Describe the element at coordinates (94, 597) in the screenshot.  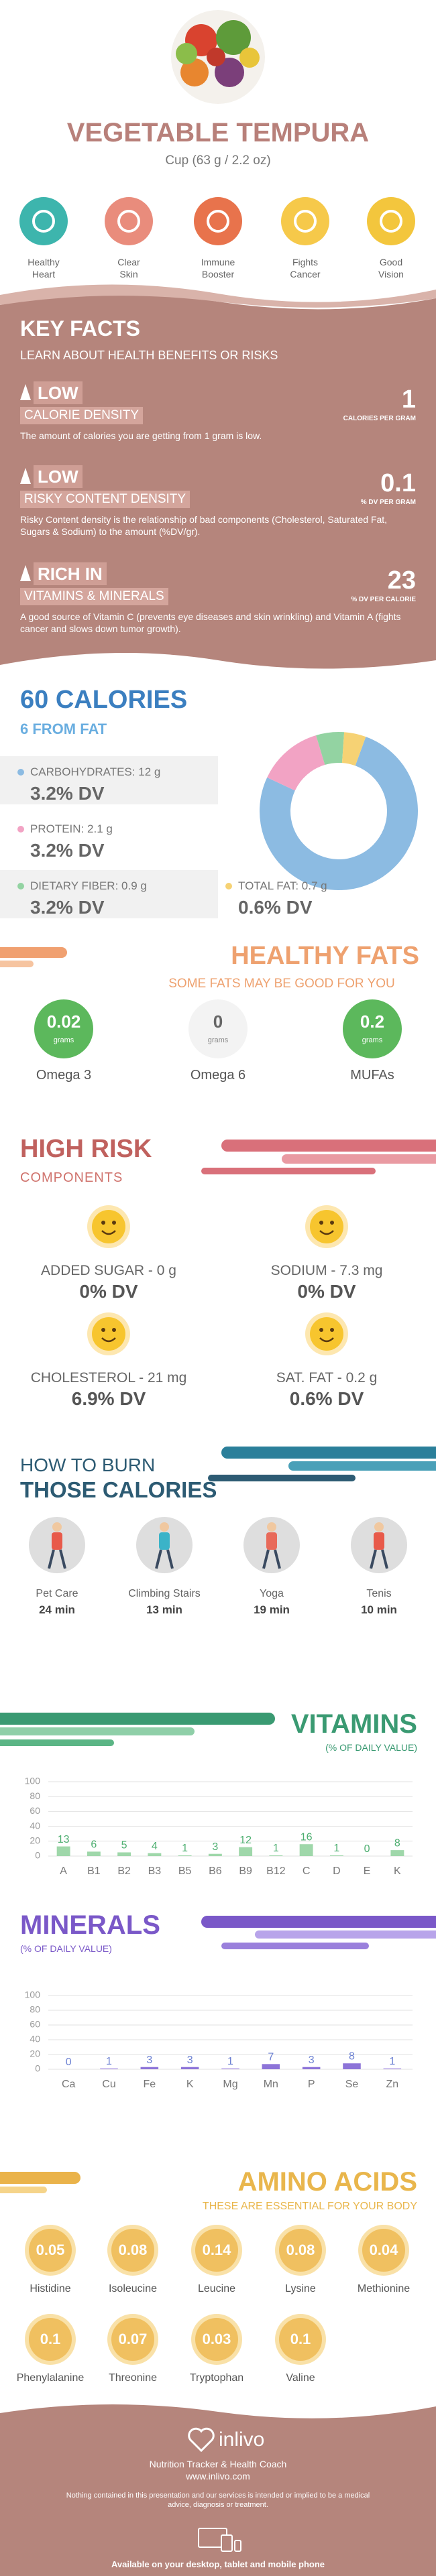
I see `fact-topic: VITAMINS & MINERALS` at that location.